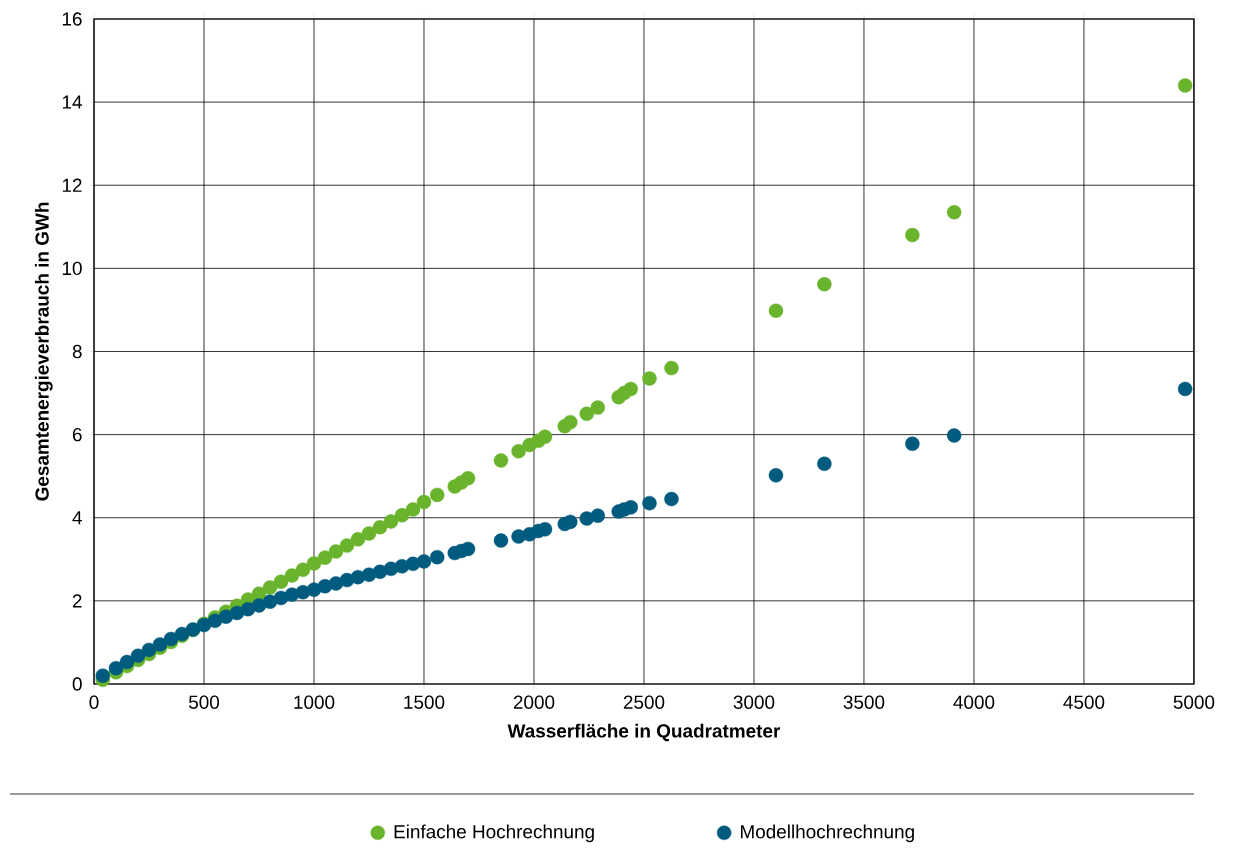 This screenshot has width=1233, height=851. Describe the element at coordinates (77, 351) in the screenshot. I see `y-tick-label: 8` at that location.